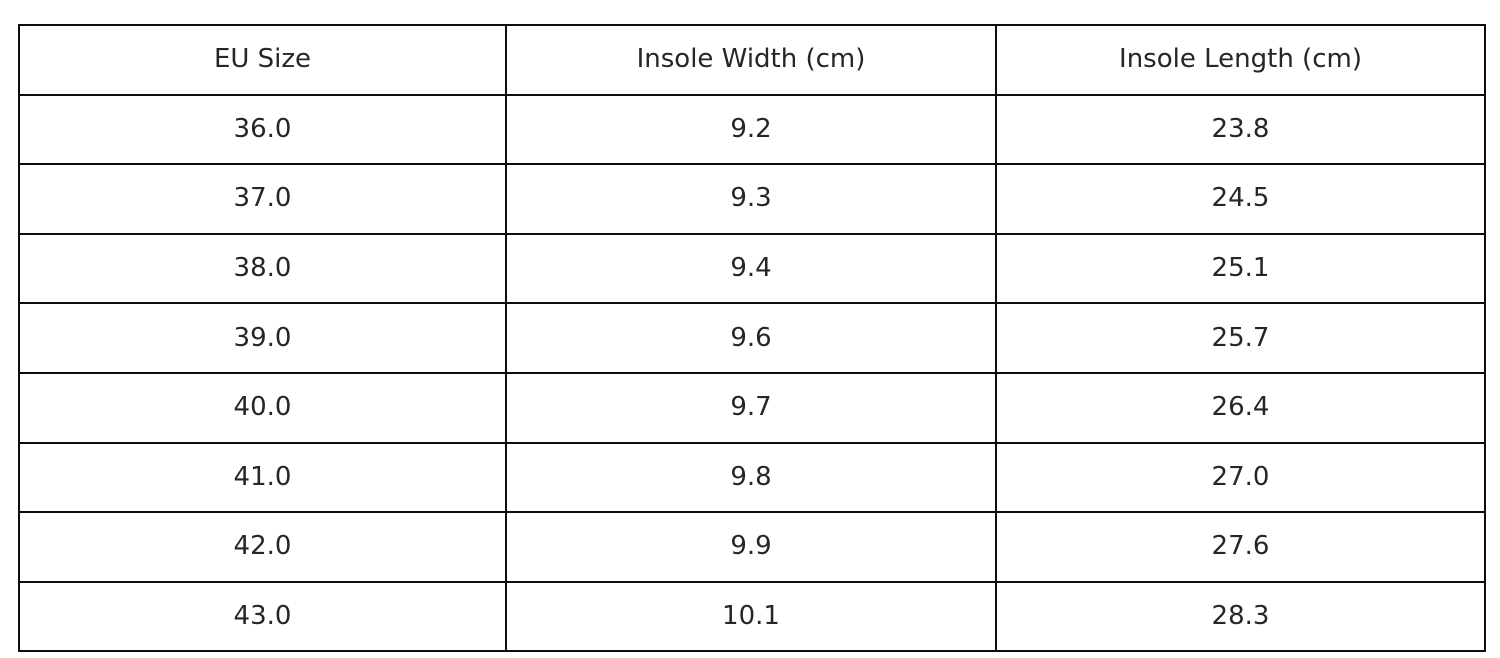 The width and height of the screenshot is (1500, 658). I want to click on cell-eu-size: 43.0, so click(262, 616).